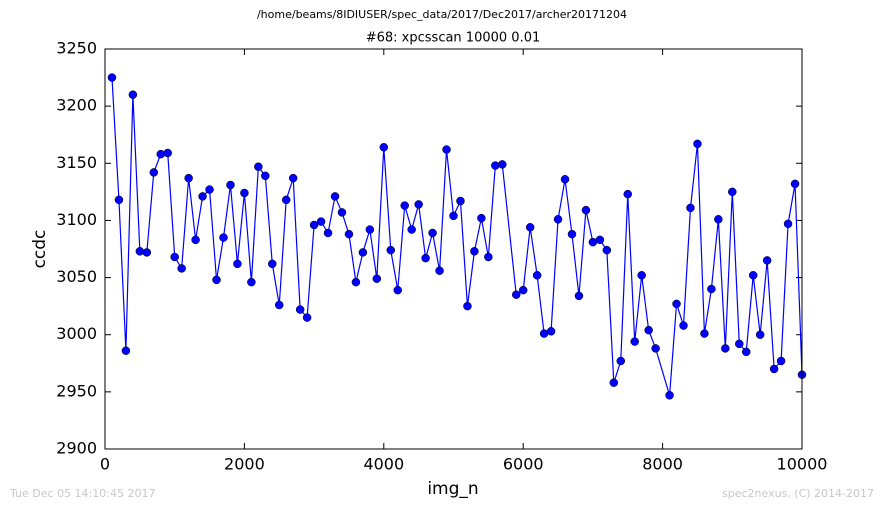 The image size is (884, 509). I want to click on y-tick-label: 2950, so click(76, 390).